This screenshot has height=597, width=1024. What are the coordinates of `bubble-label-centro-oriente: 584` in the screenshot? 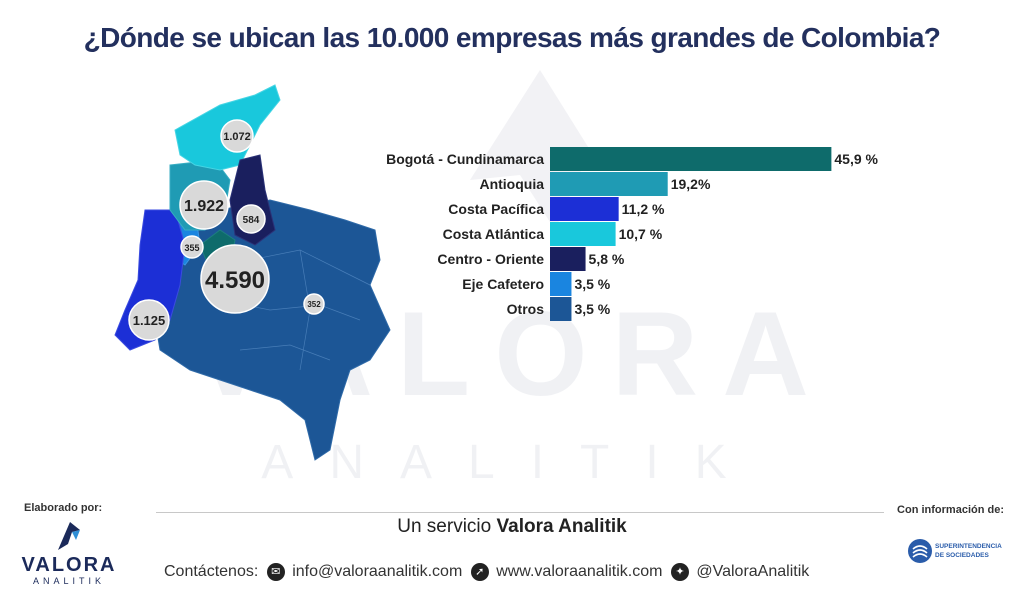 It's located at (251, 220).